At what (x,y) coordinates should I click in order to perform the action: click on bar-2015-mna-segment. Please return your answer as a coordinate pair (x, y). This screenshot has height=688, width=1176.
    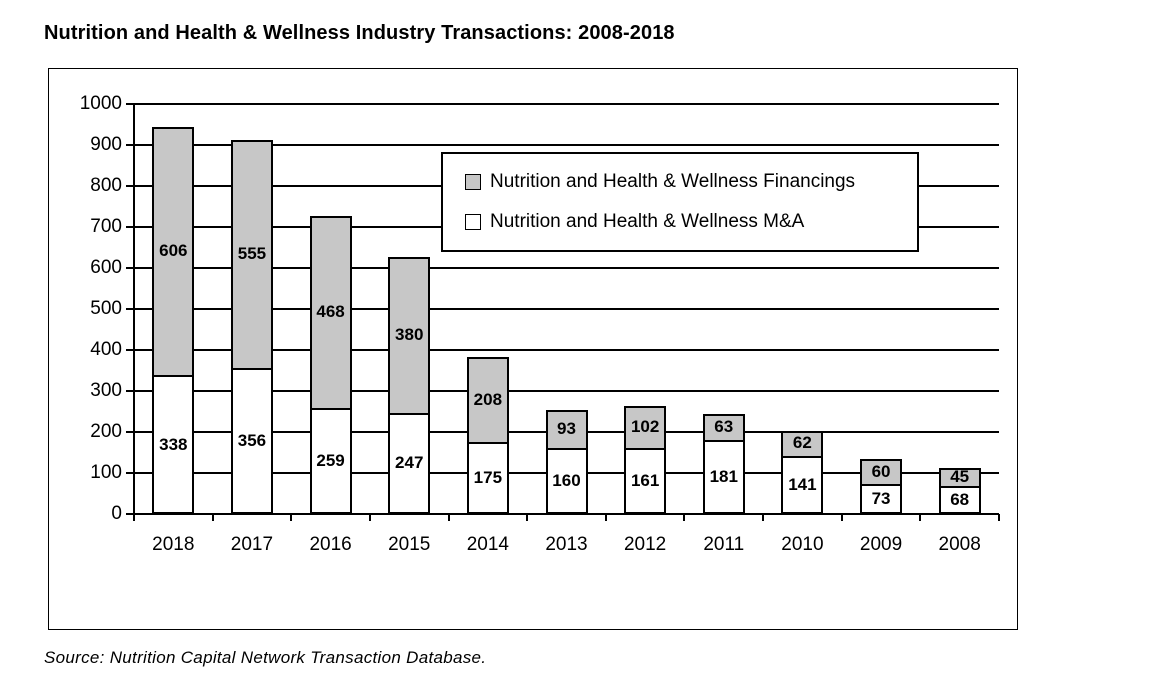
    Looking at the image, I should click on (409, 463).